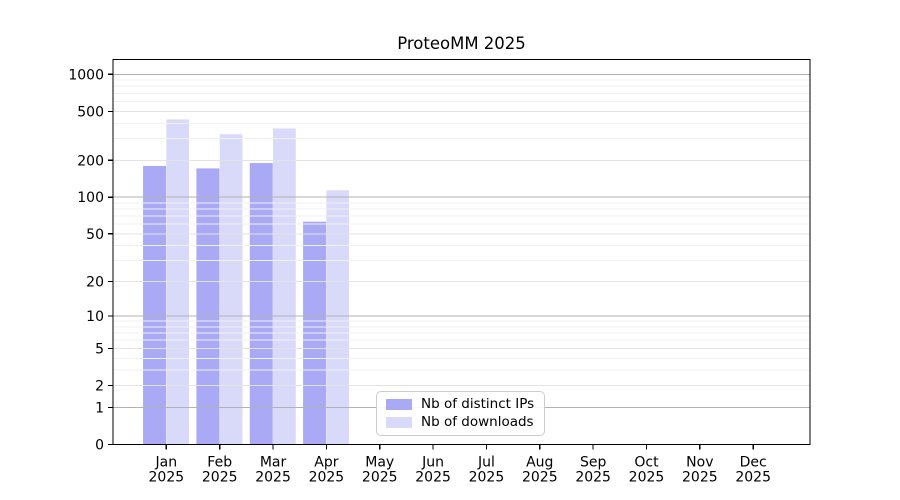  I want to click on x-tick-label-year-sep: 2025, so click(593, 478).